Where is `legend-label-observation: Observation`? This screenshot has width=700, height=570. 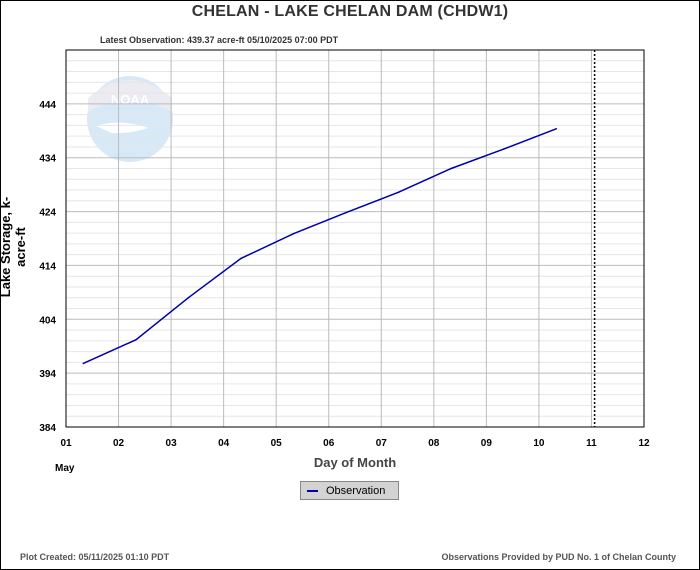 legend-label-observation: Observation is located at coordinates (356, 490).